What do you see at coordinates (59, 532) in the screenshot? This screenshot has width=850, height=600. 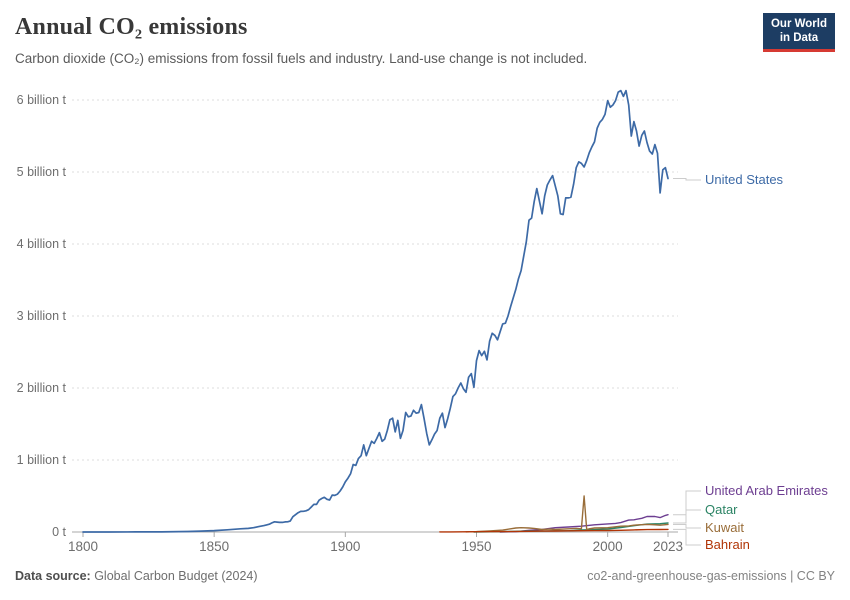 I see `y-axis-tick-label: 0 t` at bounding box center [59, 532].